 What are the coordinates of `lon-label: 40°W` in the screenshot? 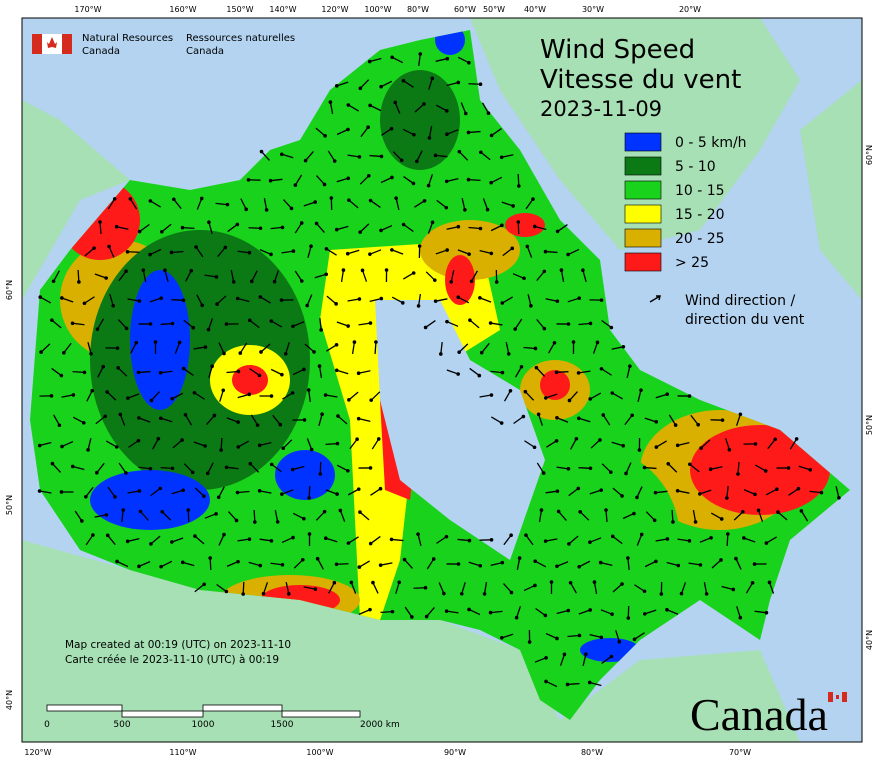 It's located at (535, 9).